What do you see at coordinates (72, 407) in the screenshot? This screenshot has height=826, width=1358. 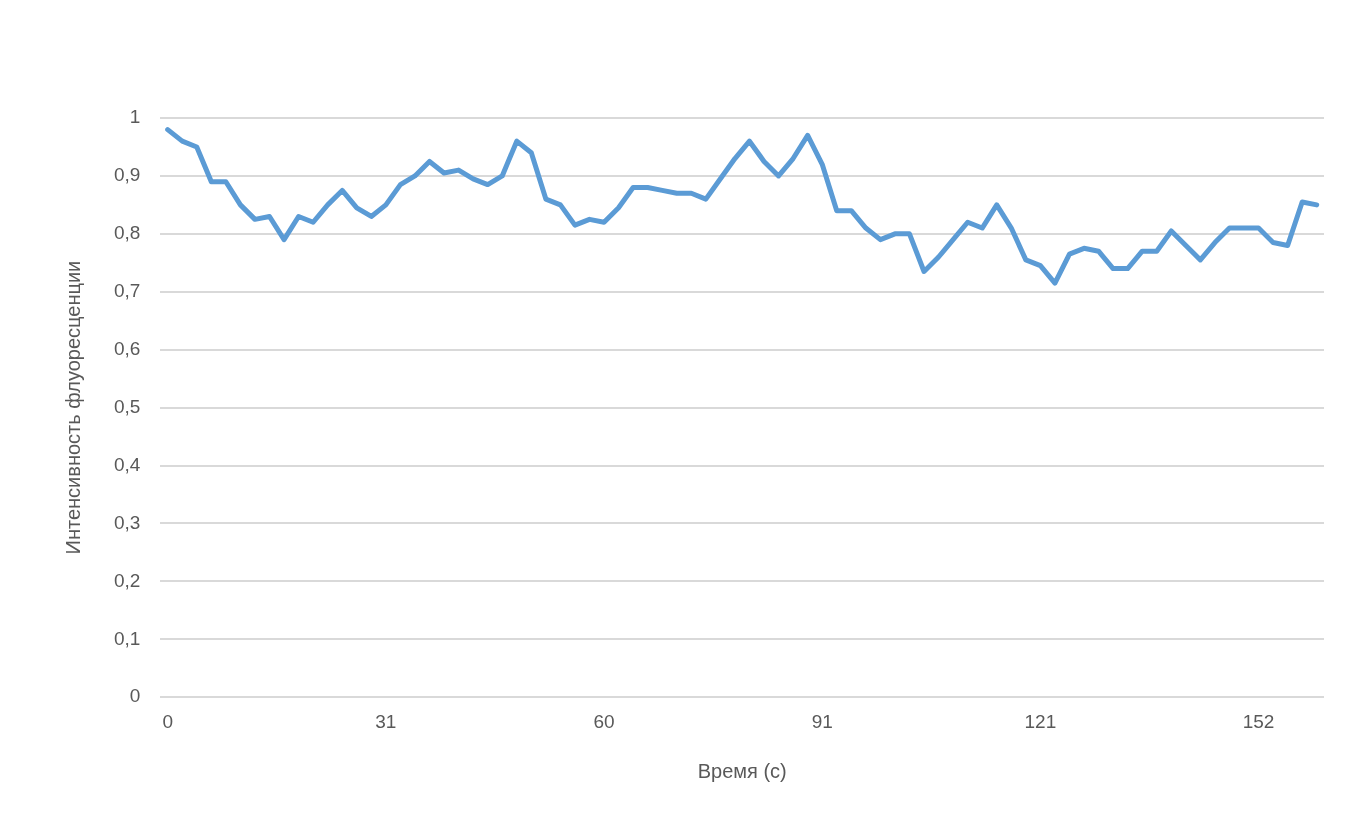 I see `y-axis-title: Интенсивность флуоресценции` at bounding box center [72, 407].